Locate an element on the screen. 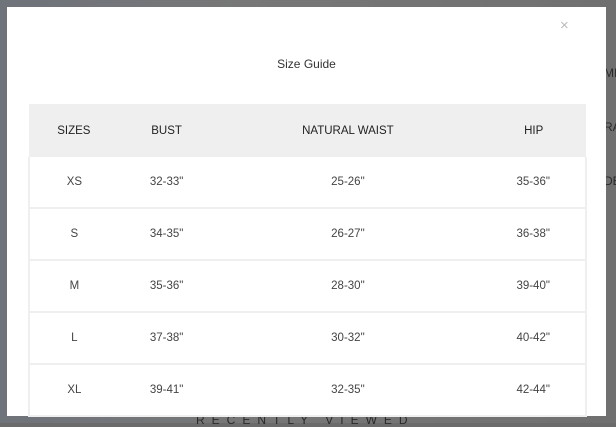  table-cell: 39-40" is located at coordinates (534, 286).